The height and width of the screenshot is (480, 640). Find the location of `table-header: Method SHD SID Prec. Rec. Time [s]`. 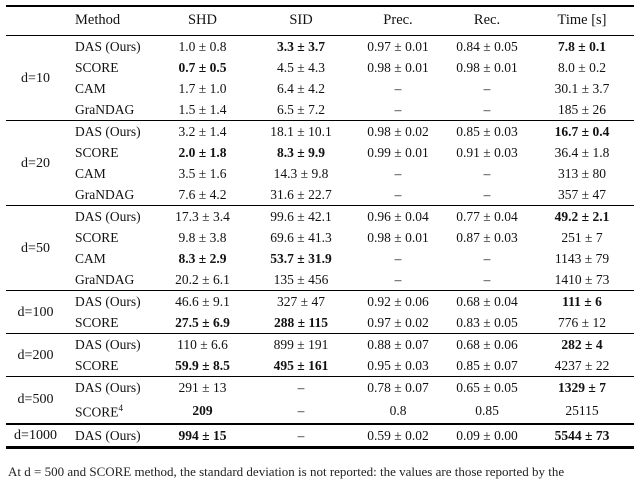

table-header: Method SHD SID Prec. Rec. Time [s] is located at coordinates (320, 21).